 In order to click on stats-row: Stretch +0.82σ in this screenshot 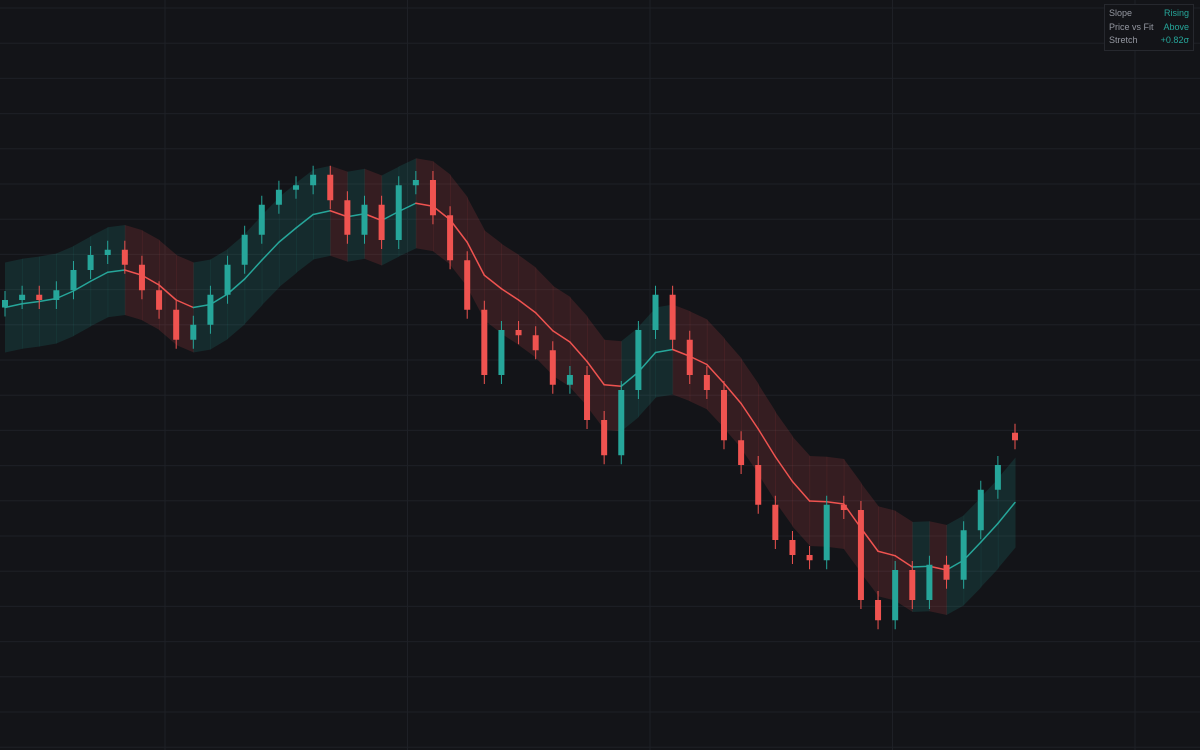, I will do `click(1149, 41)`.